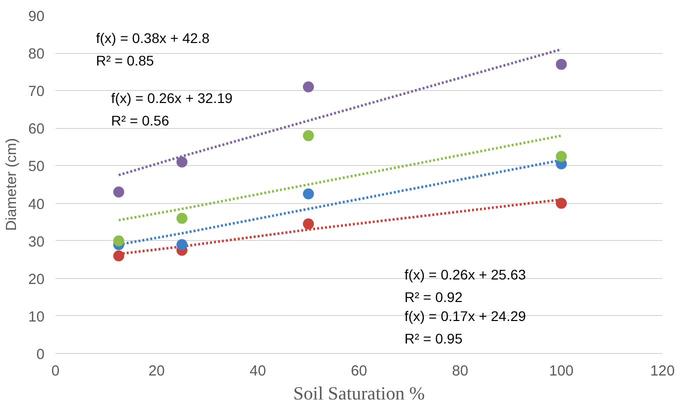 The image size is (687, 407). What do you see at coordinates (258, 372) in the screenshot?
I see `x-tick-label: 40` at bounding box center [258, 372].